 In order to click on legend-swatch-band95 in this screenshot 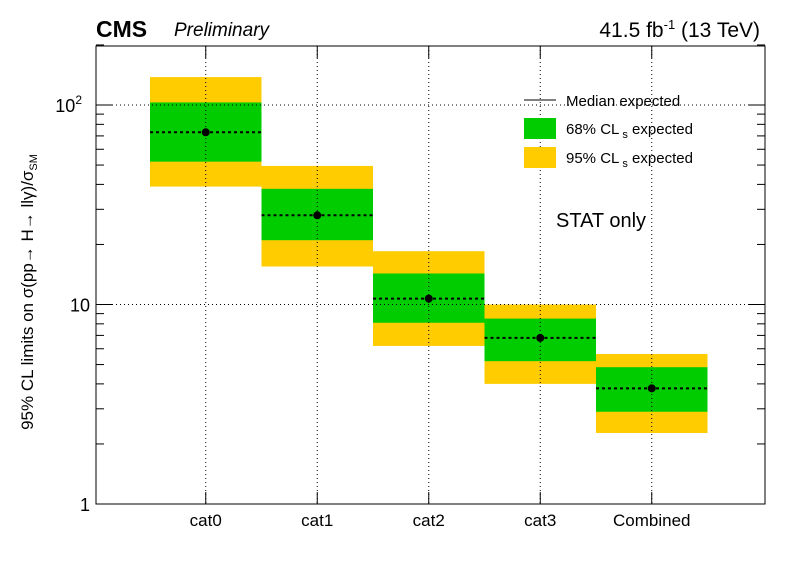, I will do `click(540, 157)`.